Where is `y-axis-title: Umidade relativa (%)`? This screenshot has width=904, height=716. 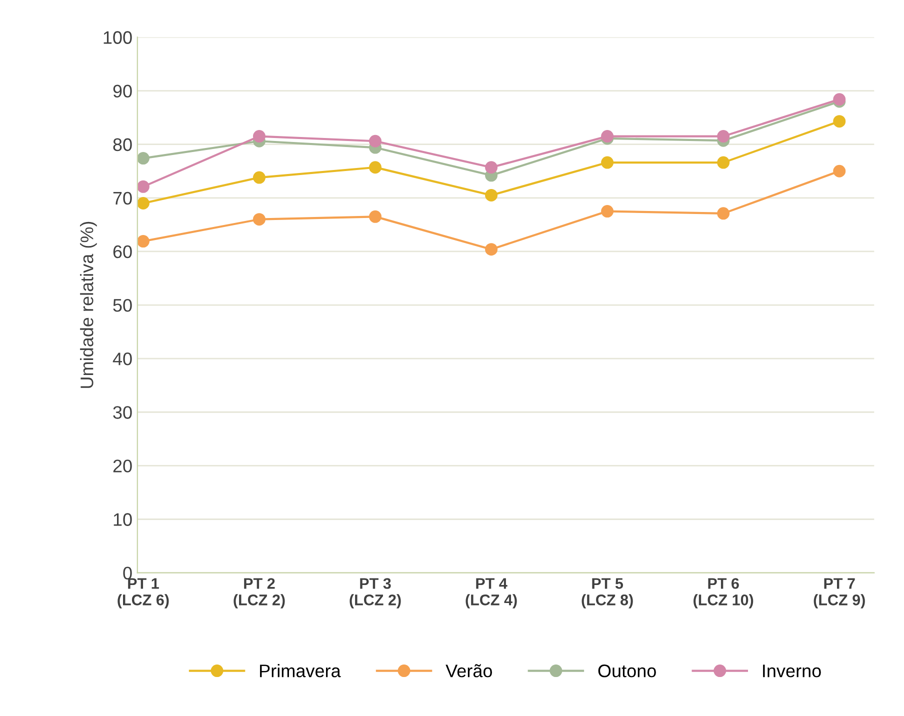
y-axis-title: Umidade relativa (%) is located at coordinates (88, 305).